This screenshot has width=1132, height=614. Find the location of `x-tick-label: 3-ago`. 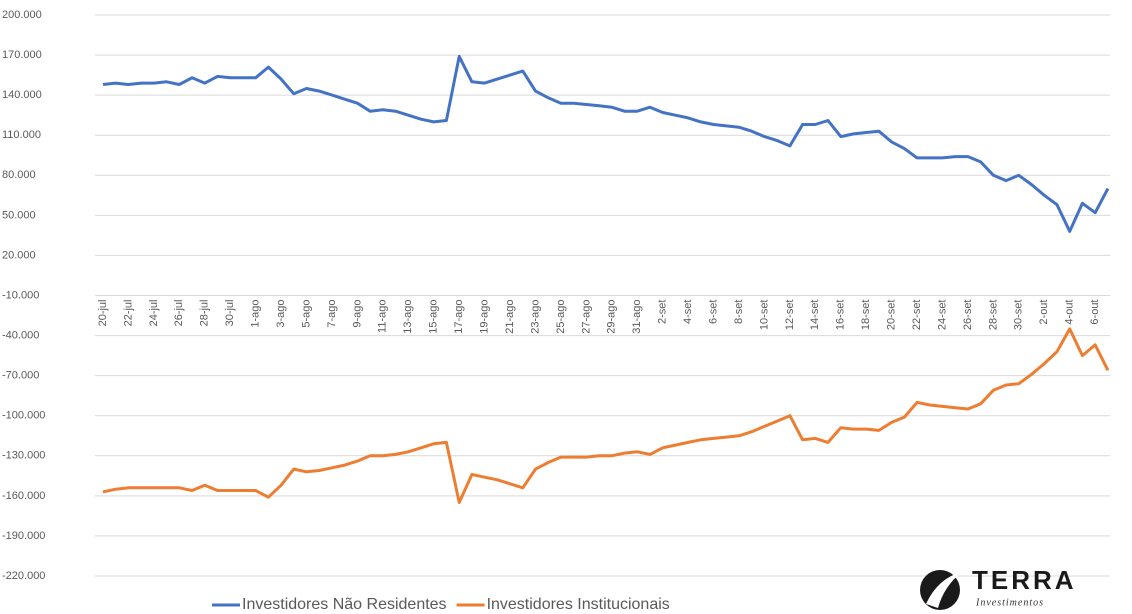

x-tick-label: 3-ago is located at coordinates (281, 314).